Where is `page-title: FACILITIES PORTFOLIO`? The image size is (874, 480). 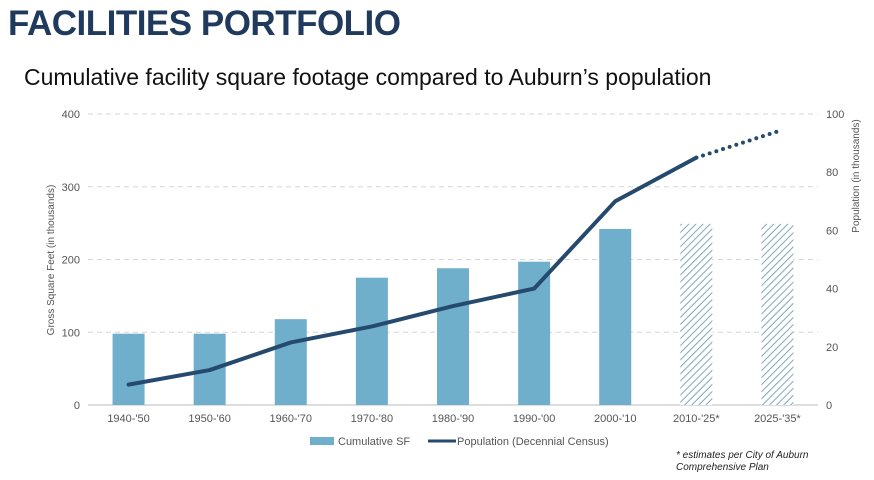 page-title: FACILITIES PORTFOLIO is located at coordinates (204, 23).